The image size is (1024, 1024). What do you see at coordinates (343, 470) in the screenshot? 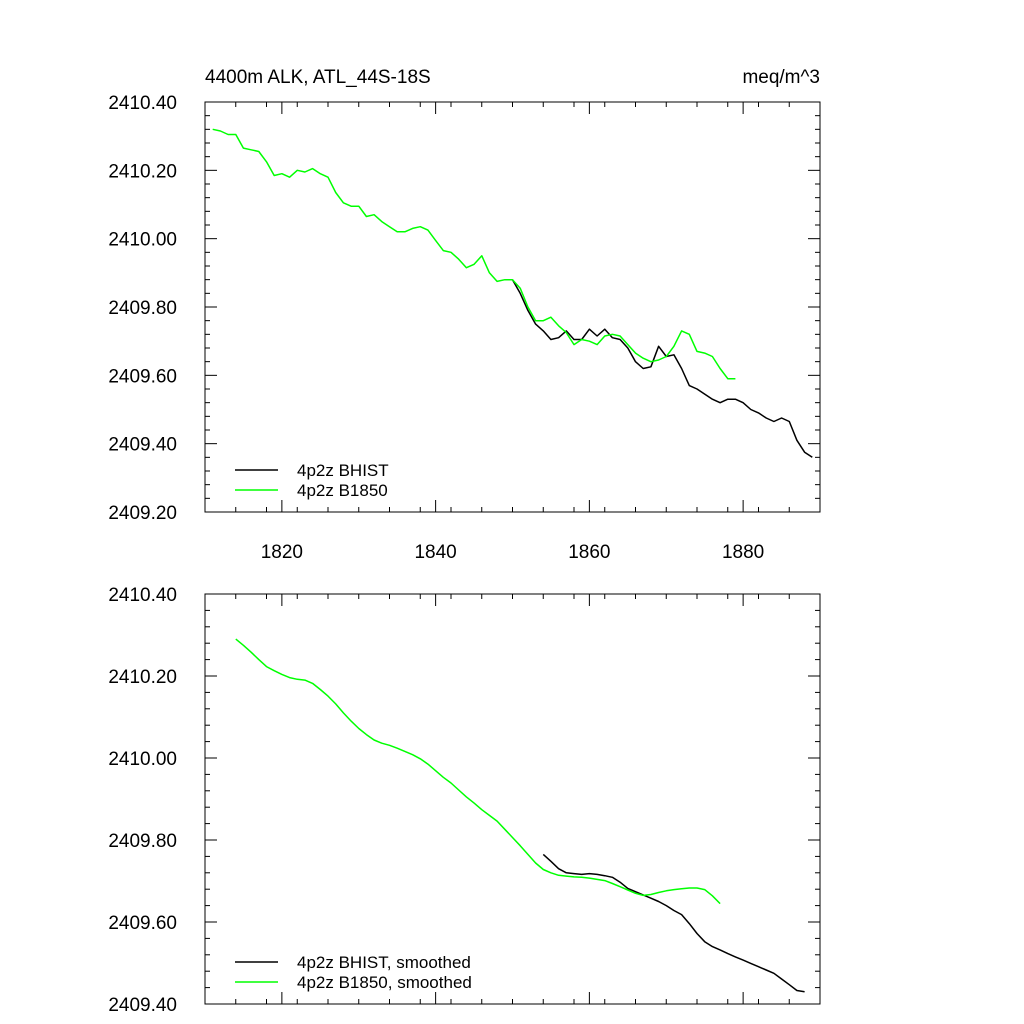
I see `legend-label-bhist: 4p2z BHIST` at bounding box center [343, 470].